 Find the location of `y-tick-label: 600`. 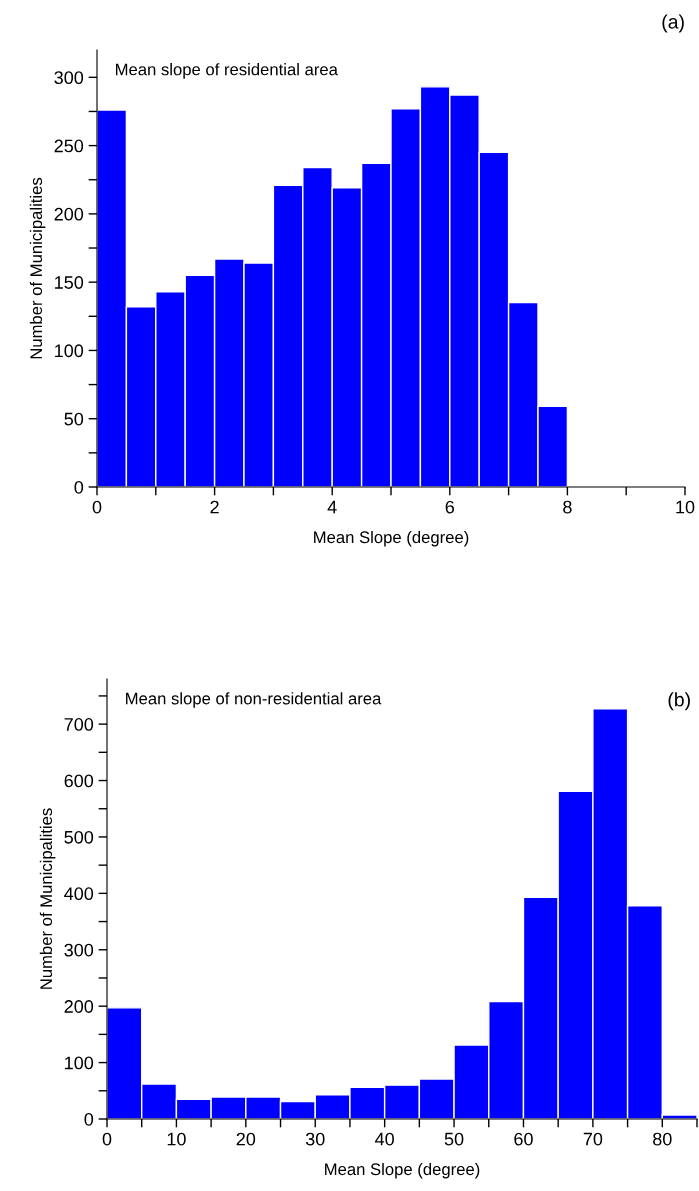

y-tick-label: 600 is located at coordinates (79, 781).